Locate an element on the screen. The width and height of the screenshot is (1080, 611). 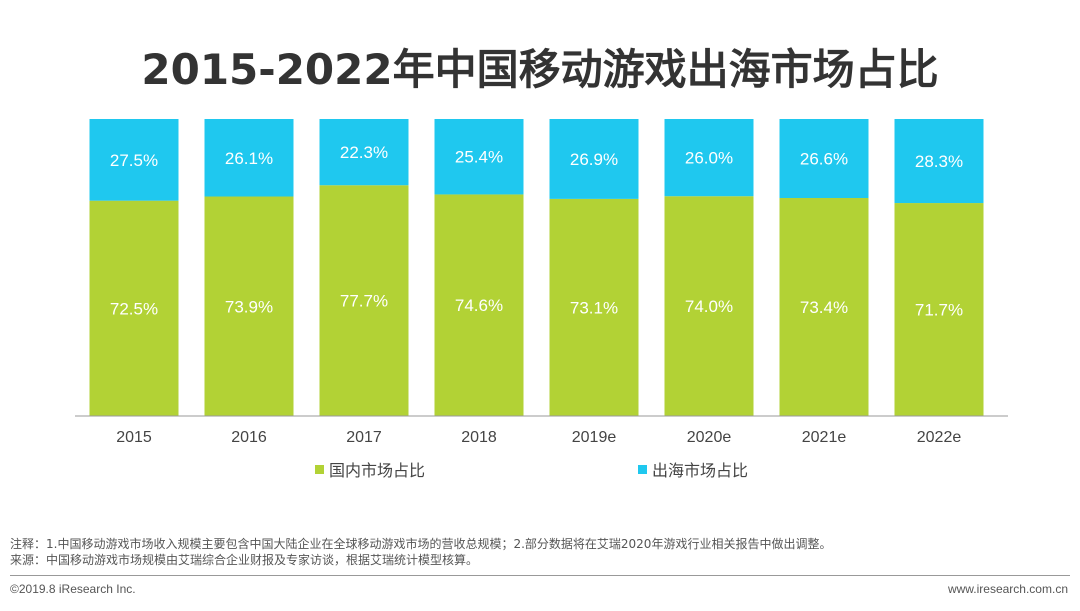
bar-domestic-2016 is located at coordinates (249, 306).